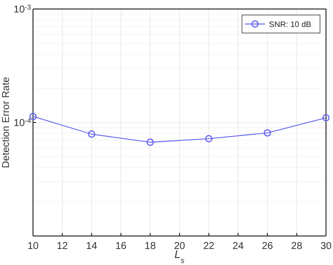  I want to click on x-tick-label: 30, so click(326, 246).